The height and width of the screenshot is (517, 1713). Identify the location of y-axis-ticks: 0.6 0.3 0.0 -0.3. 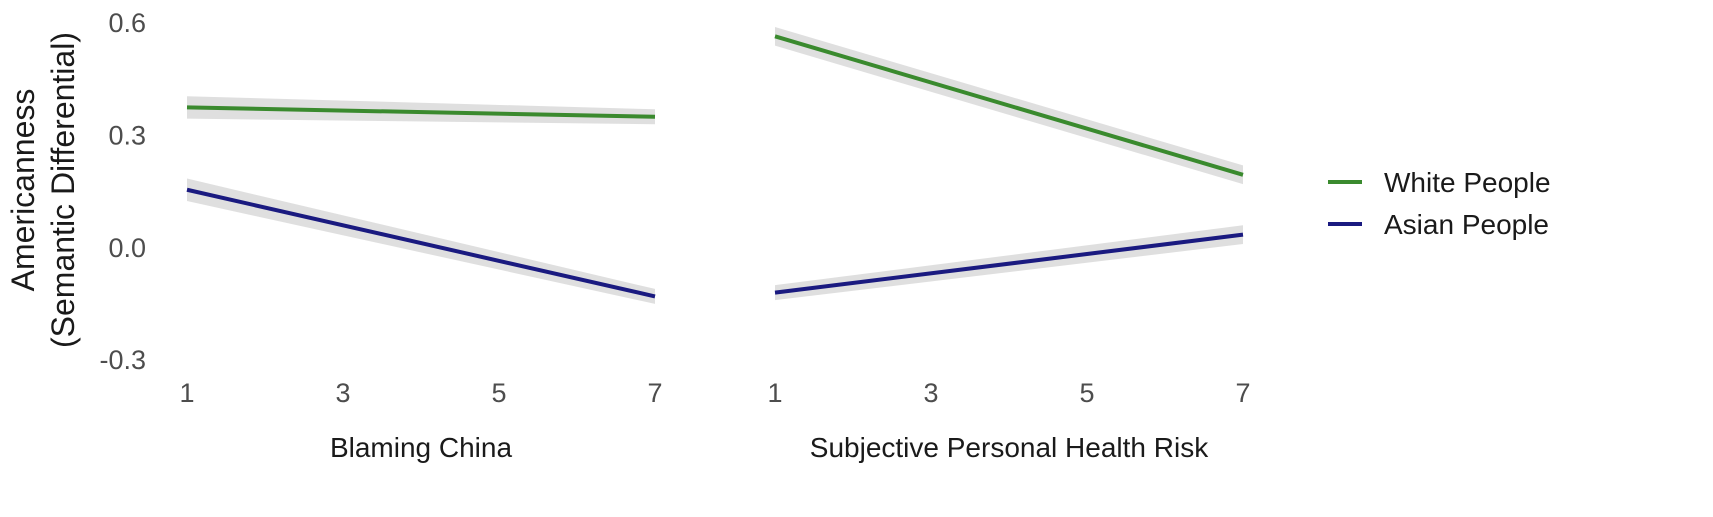
(122, 191).